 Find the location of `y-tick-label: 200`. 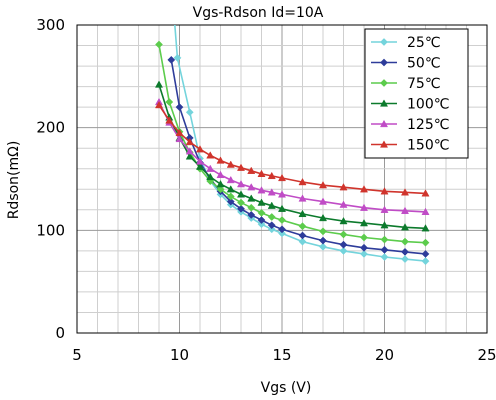

y-tick-label: 200 is located at coordinates (50, 128).